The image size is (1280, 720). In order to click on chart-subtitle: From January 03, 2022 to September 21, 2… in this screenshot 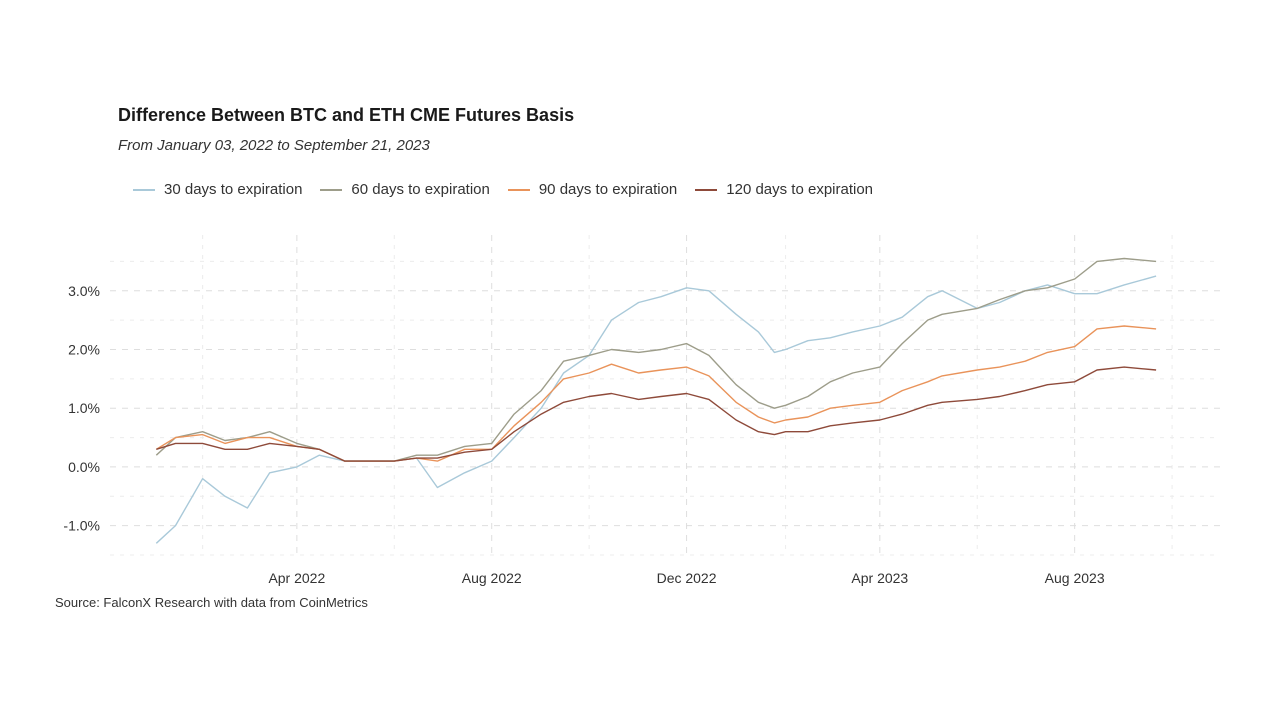, I will do `click(274, 145)`.